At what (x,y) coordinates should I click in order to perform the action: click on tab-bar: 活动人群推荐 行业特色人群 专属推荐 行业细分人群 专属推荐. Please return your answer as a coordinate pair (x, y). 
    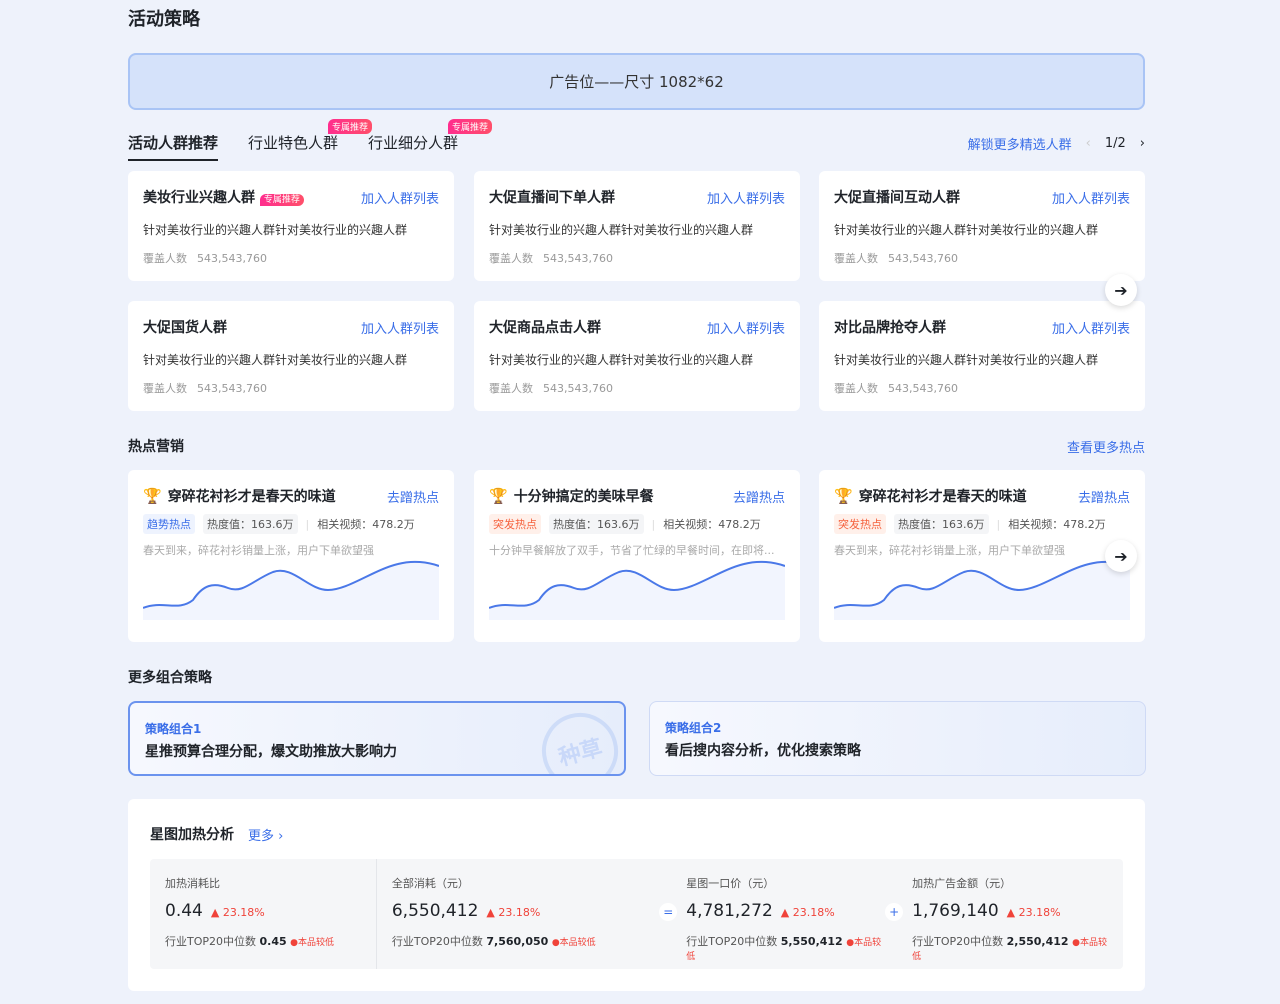
    Looking at the image, I should click on (310, 140).